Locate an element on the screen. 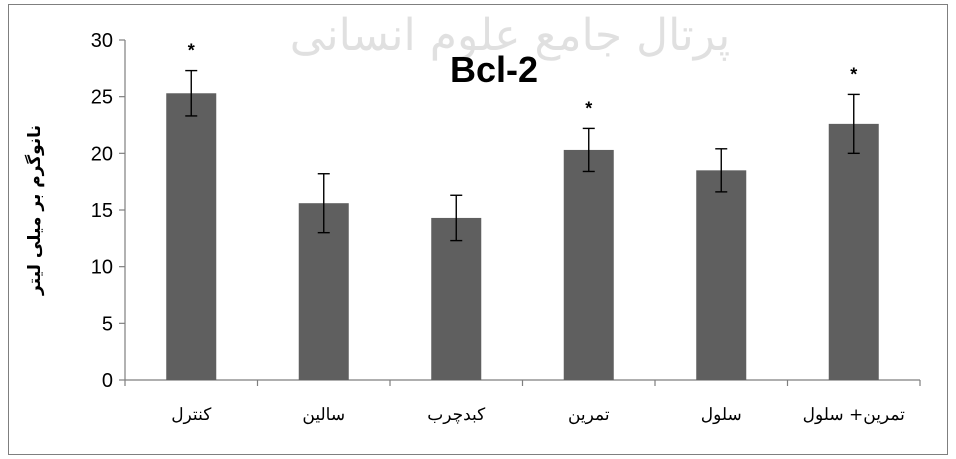  category-label: کنترل is located at coordinates (191, 415).